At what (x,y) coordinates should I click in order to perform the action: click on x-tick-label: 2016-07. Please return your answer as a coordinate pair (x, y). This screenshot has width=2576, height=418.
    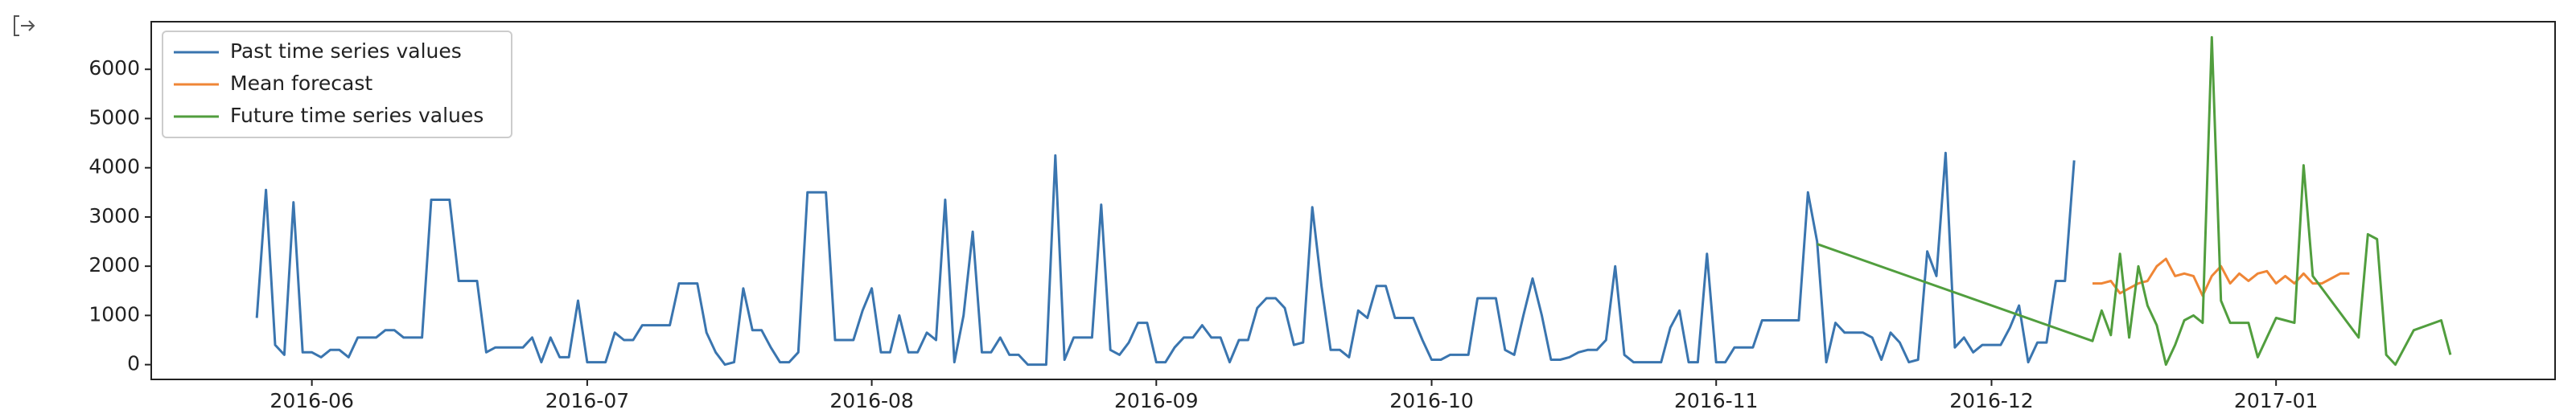
    Looking at the image, I should click on (587, 400).